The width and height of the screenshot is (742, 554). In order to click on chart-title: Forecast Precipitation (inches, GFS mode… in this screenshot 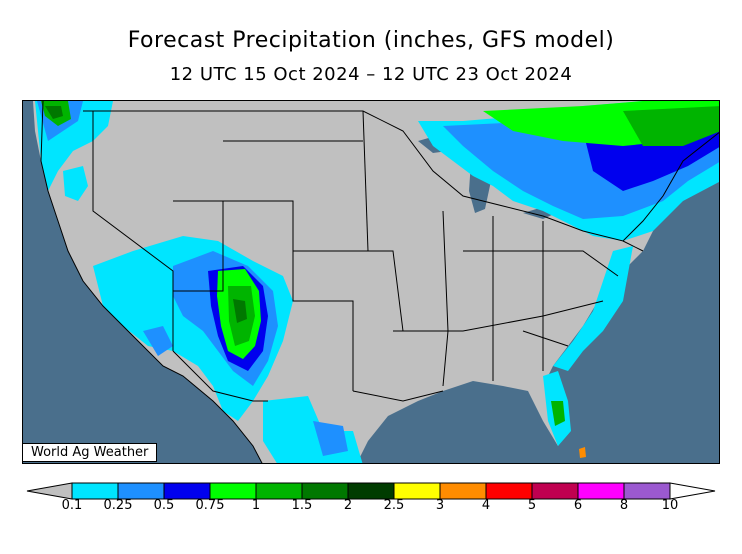, I will do `click(371, 40)`.